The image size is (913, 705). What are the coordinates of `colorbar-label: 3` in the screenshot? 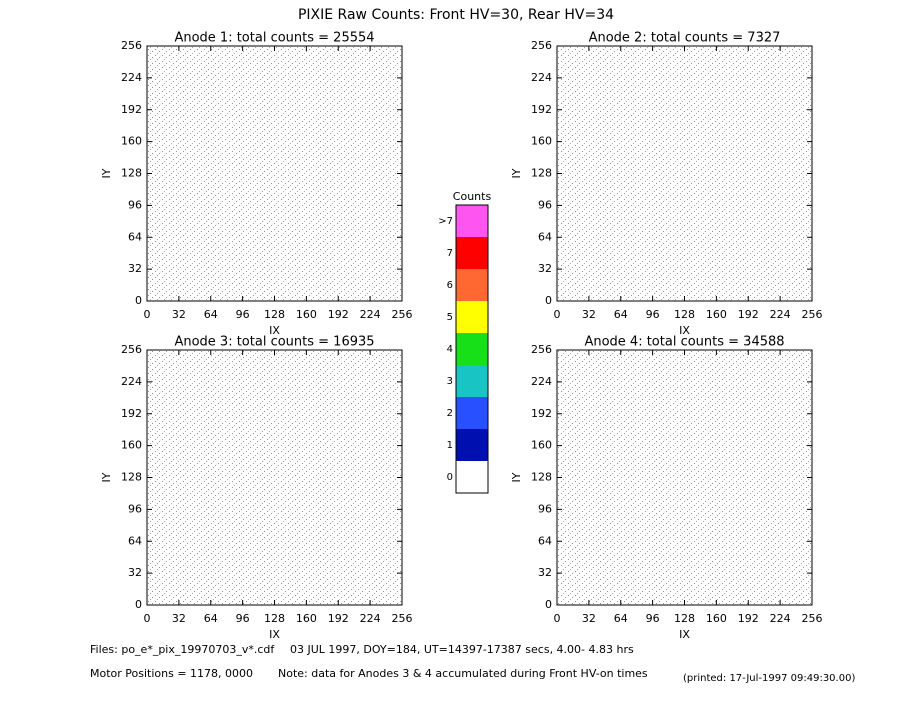 It's located at (450, 381).